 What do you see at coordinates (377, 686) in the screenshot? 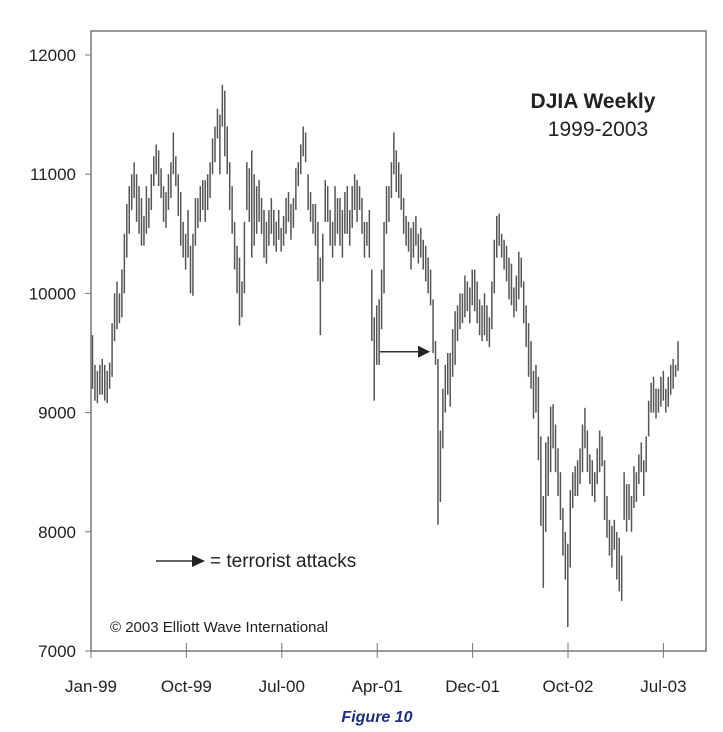
I see `x-tick-label: Apr-01` at bounding box center [377, 686].